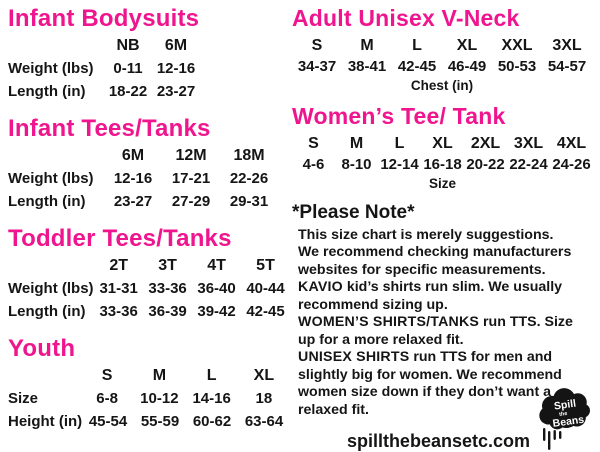  Describe the element at coordinates (406, 18) in the screenshot. I see `section-title: Adult Unisex V-Neck` at that location.